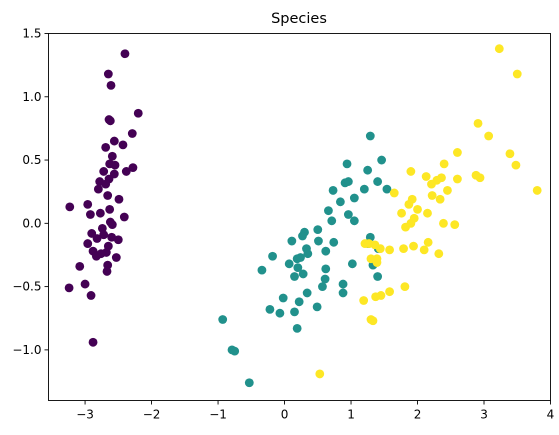  I want to click on chart-title: Species, so click(299, 19).